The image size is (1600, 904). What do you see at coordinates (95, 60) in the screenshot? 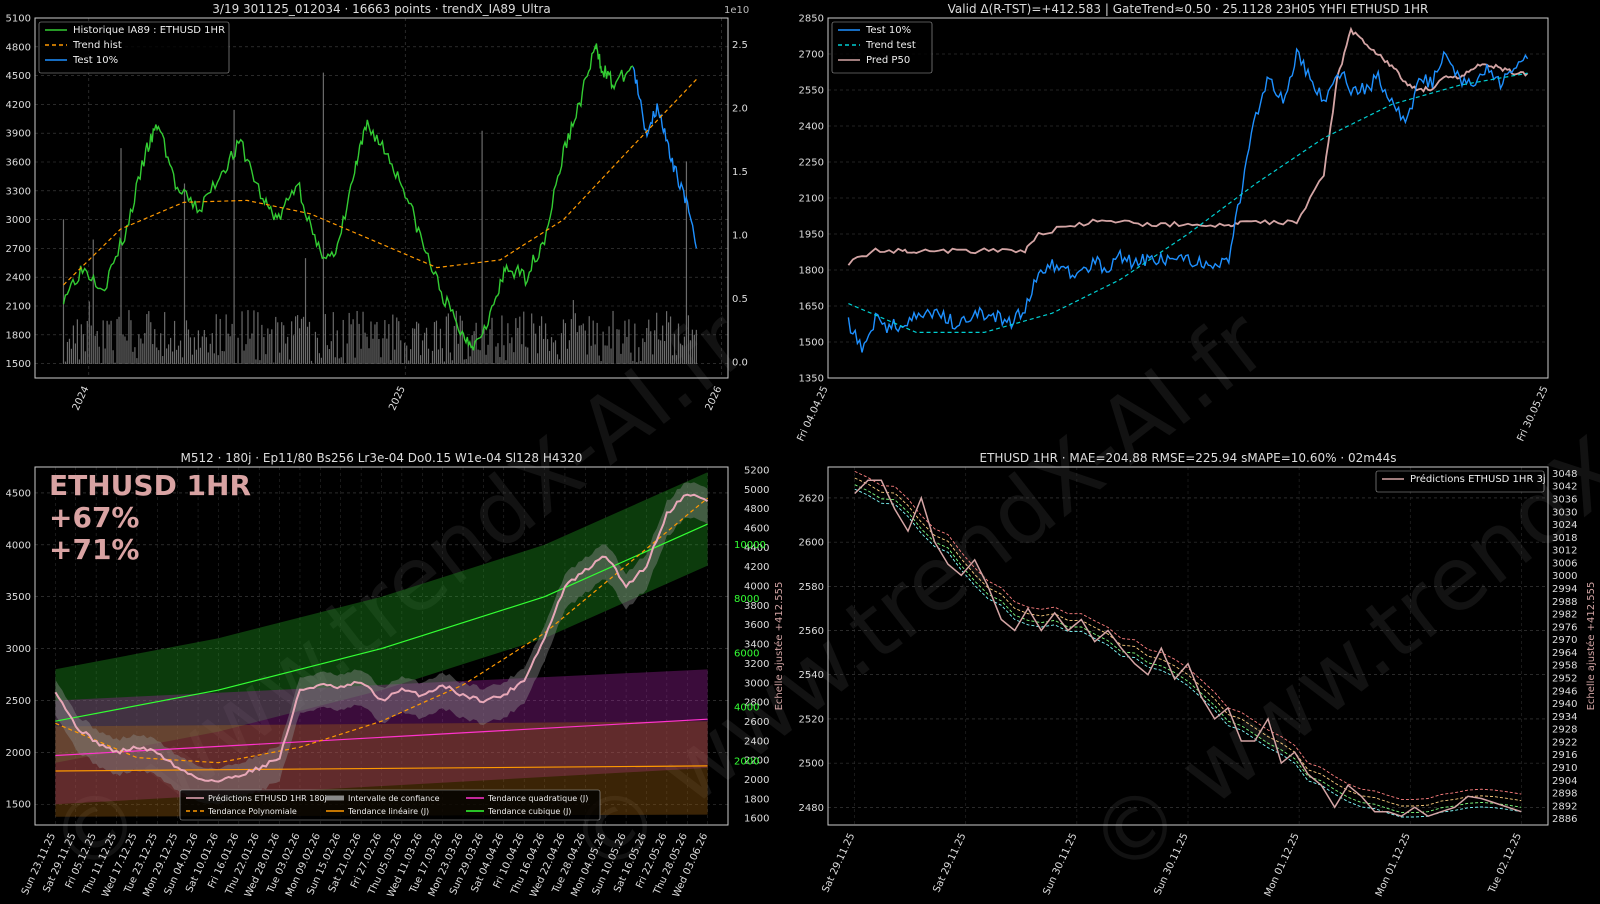
I see `panel1-legend-label: Test 10%` at bounding box center [95, 60].